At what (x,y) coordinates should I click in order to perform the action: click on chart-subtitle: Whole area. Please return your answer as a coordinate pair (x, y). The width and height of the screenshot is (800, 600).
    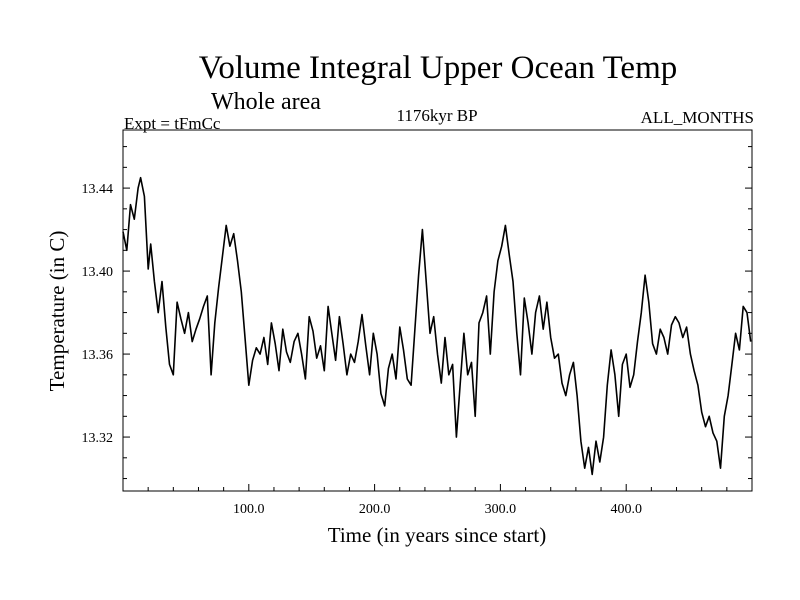
    Looking at the image, I should click on (266, 102).